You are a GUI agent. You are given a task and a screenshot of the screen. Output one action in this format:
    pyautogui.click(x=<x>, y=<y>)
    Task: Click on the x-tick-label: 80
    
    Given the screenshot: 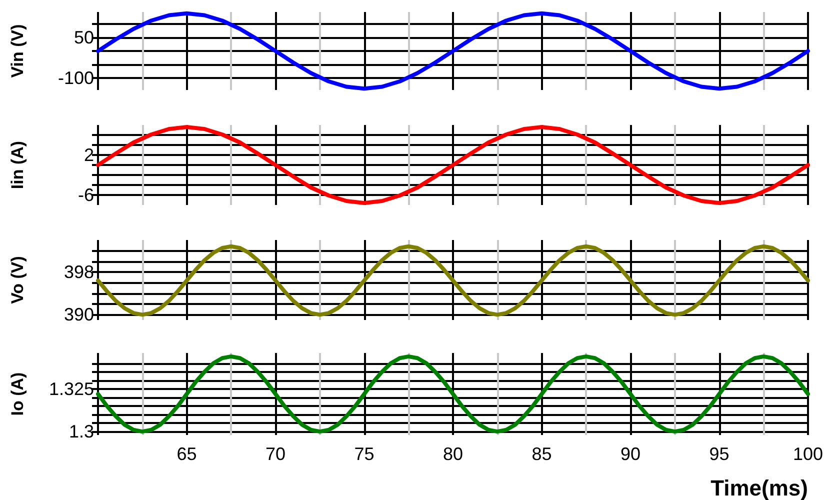 What is the action you would take?
    pyautogui.click(x=453, y=454)
    